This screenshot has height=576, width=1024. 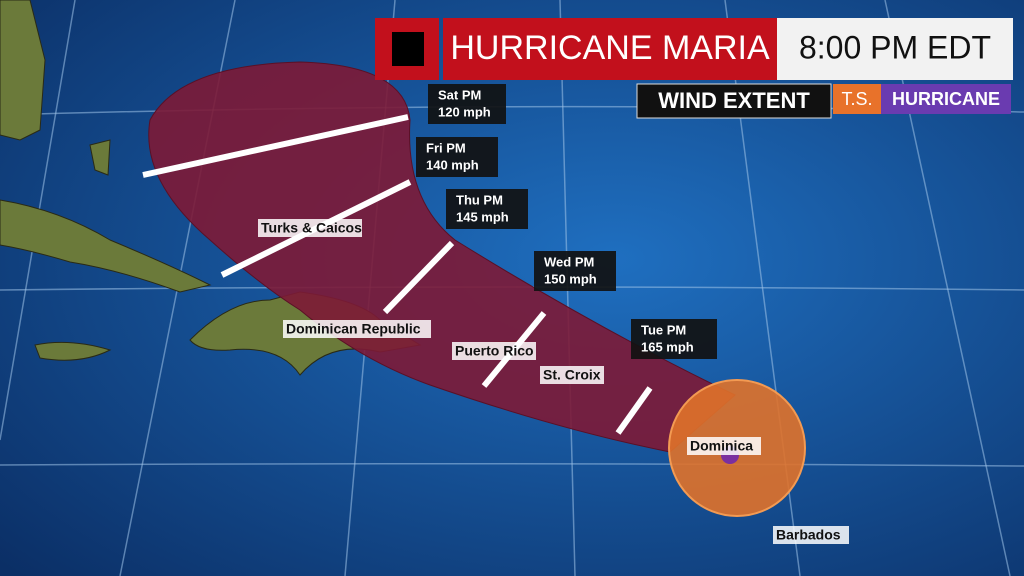 What do you see at coordinates (479, 199) in the screenshot?
I see `forecast-day: Thu PM` at bounding box center [479, 199].